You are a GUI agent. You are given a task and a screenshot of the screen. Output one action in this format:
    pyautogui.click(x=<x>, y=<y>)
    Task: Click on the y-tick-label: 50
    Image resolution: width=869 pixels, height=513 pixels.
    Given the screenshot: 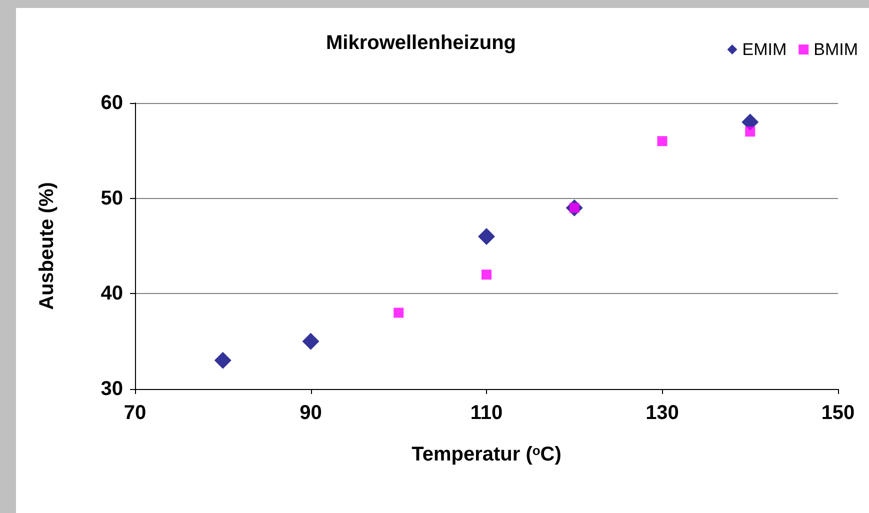 What is the action you would take?
    pyautogui.click(x=111, y=198)
    